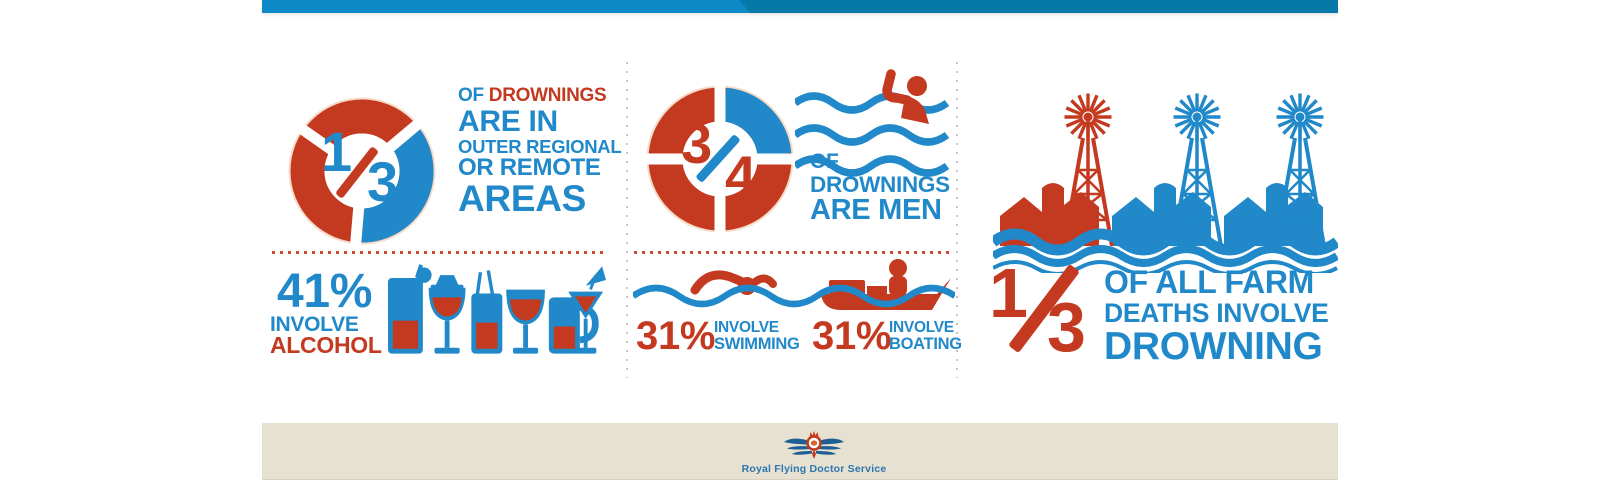 The width and height of the screenshot is (1600, 500). What do you see at coordinates (875, 125) in the screenshot?
I see `waves-swimmer-icon` at bounding box center [875, 125].